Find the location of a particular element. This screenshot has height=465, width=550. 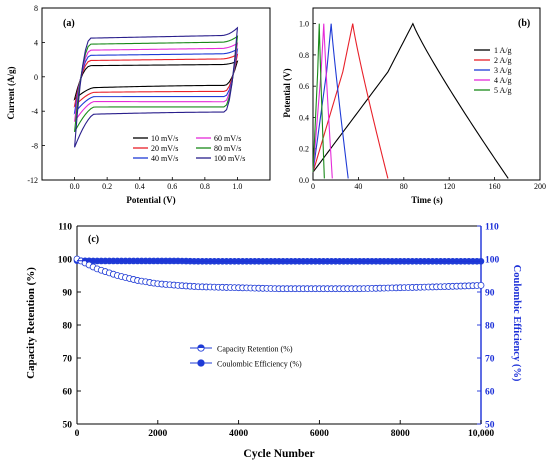

panel-b-xtick-label: 0 is located at coordinates (313, 186).